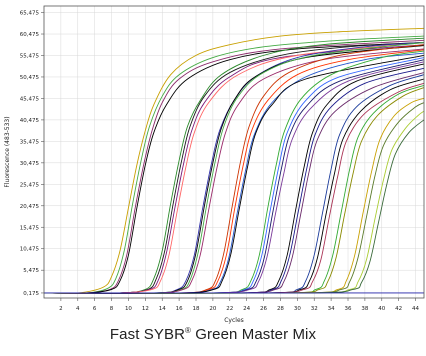  I want to click on y-tick-label: 15,475, so click(30, 228).